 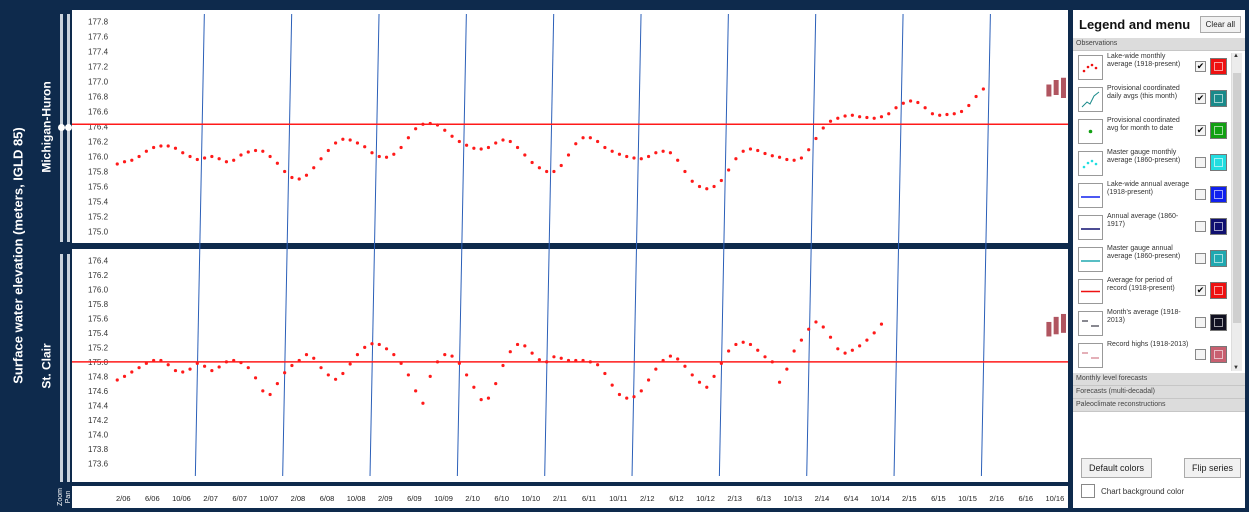 I want to click on y-tick-label: 177.0, so click(x=98, y=82).